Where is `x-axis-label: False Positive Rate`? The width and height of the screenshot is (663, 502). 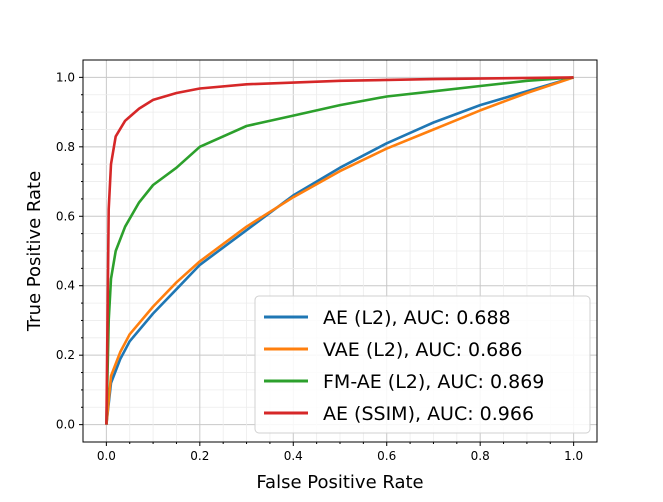 x-axis-label: False Positive Rate is located at coordinates (339, 482).